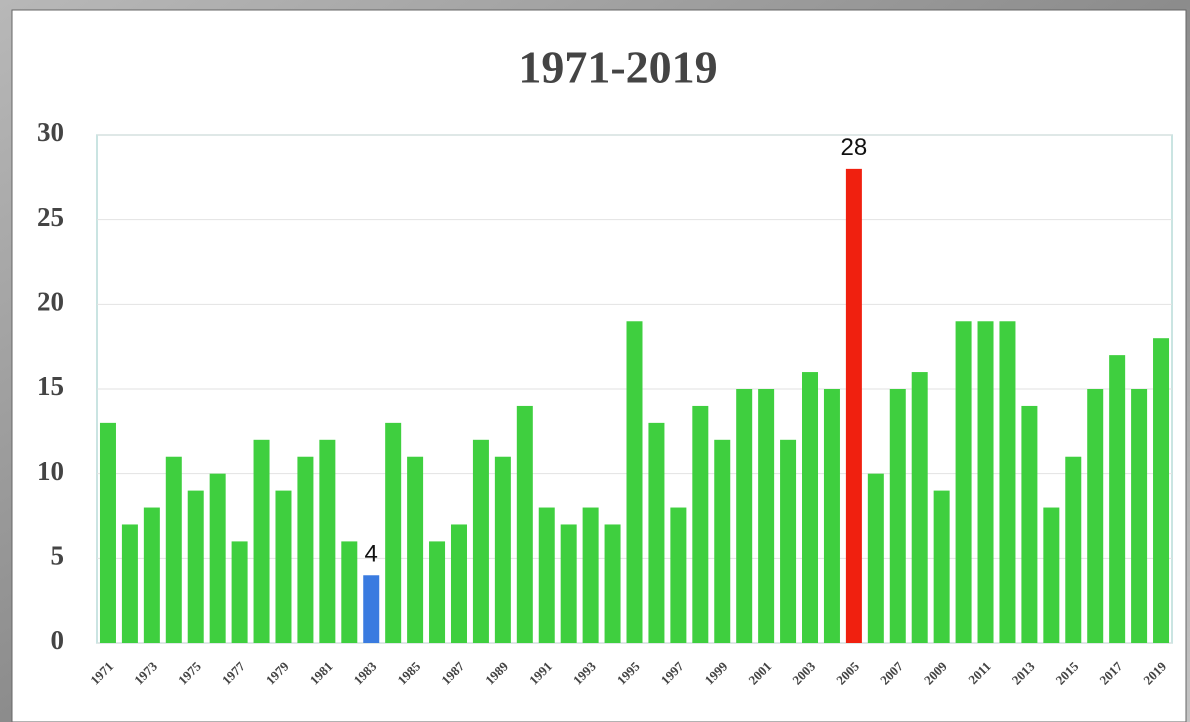 This screenshot has height=722, width=1190. I want to click on value-label: 28, so click(854, 147).